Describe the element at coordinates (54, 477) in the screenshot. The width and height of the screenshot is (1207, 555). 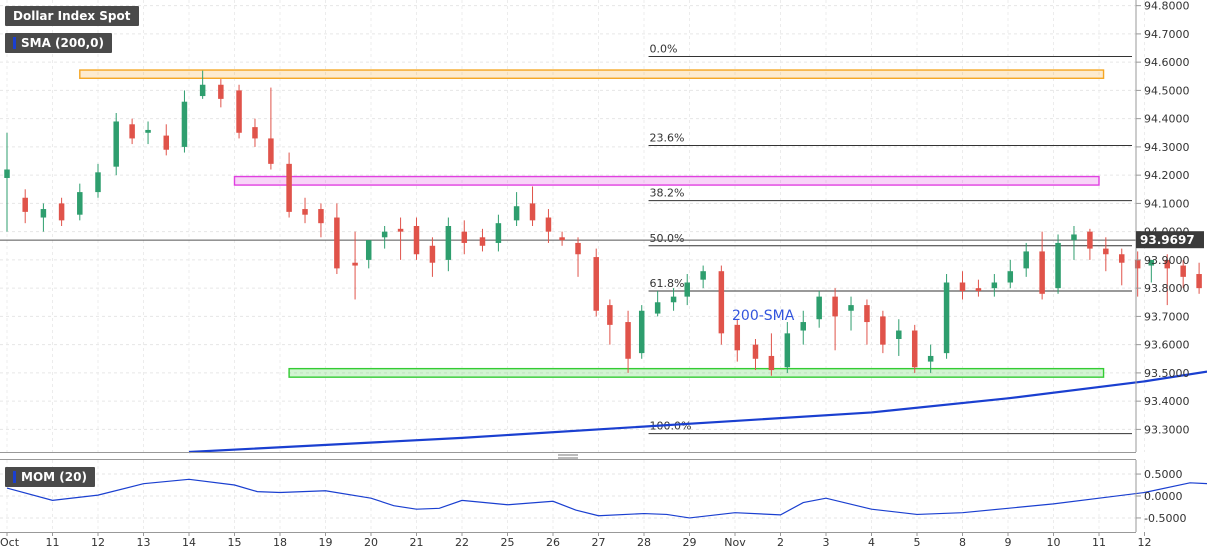
I see `mom-legend-label: MOM (20)` at that location.